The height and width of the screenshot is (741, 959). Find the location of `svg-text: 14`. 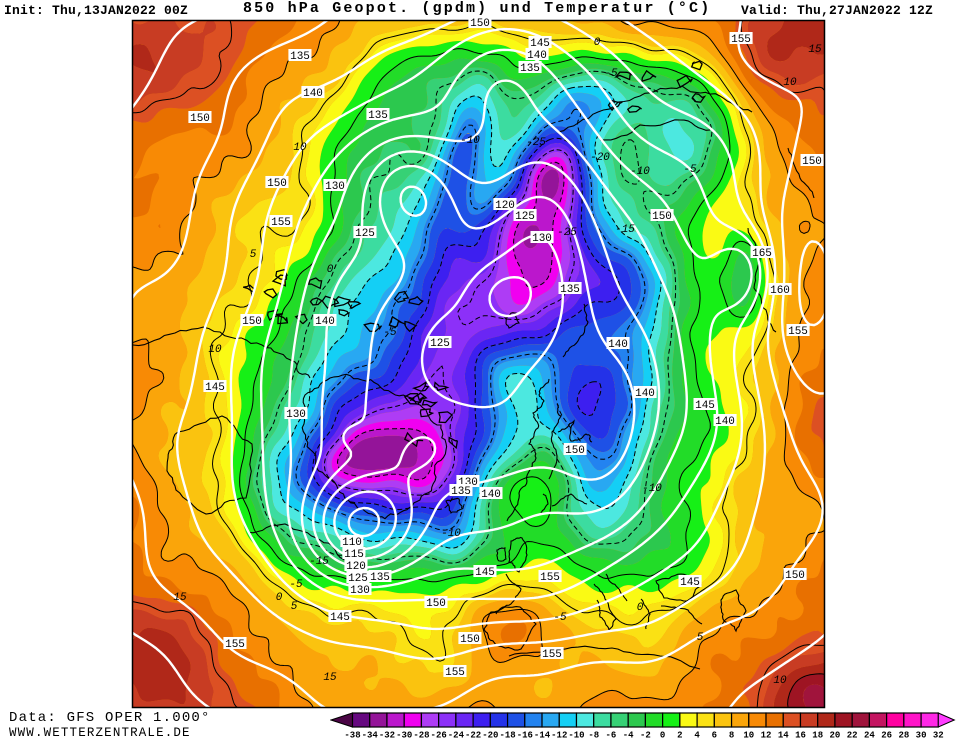

svg-text: 14 is located at coordinates (783, 736).